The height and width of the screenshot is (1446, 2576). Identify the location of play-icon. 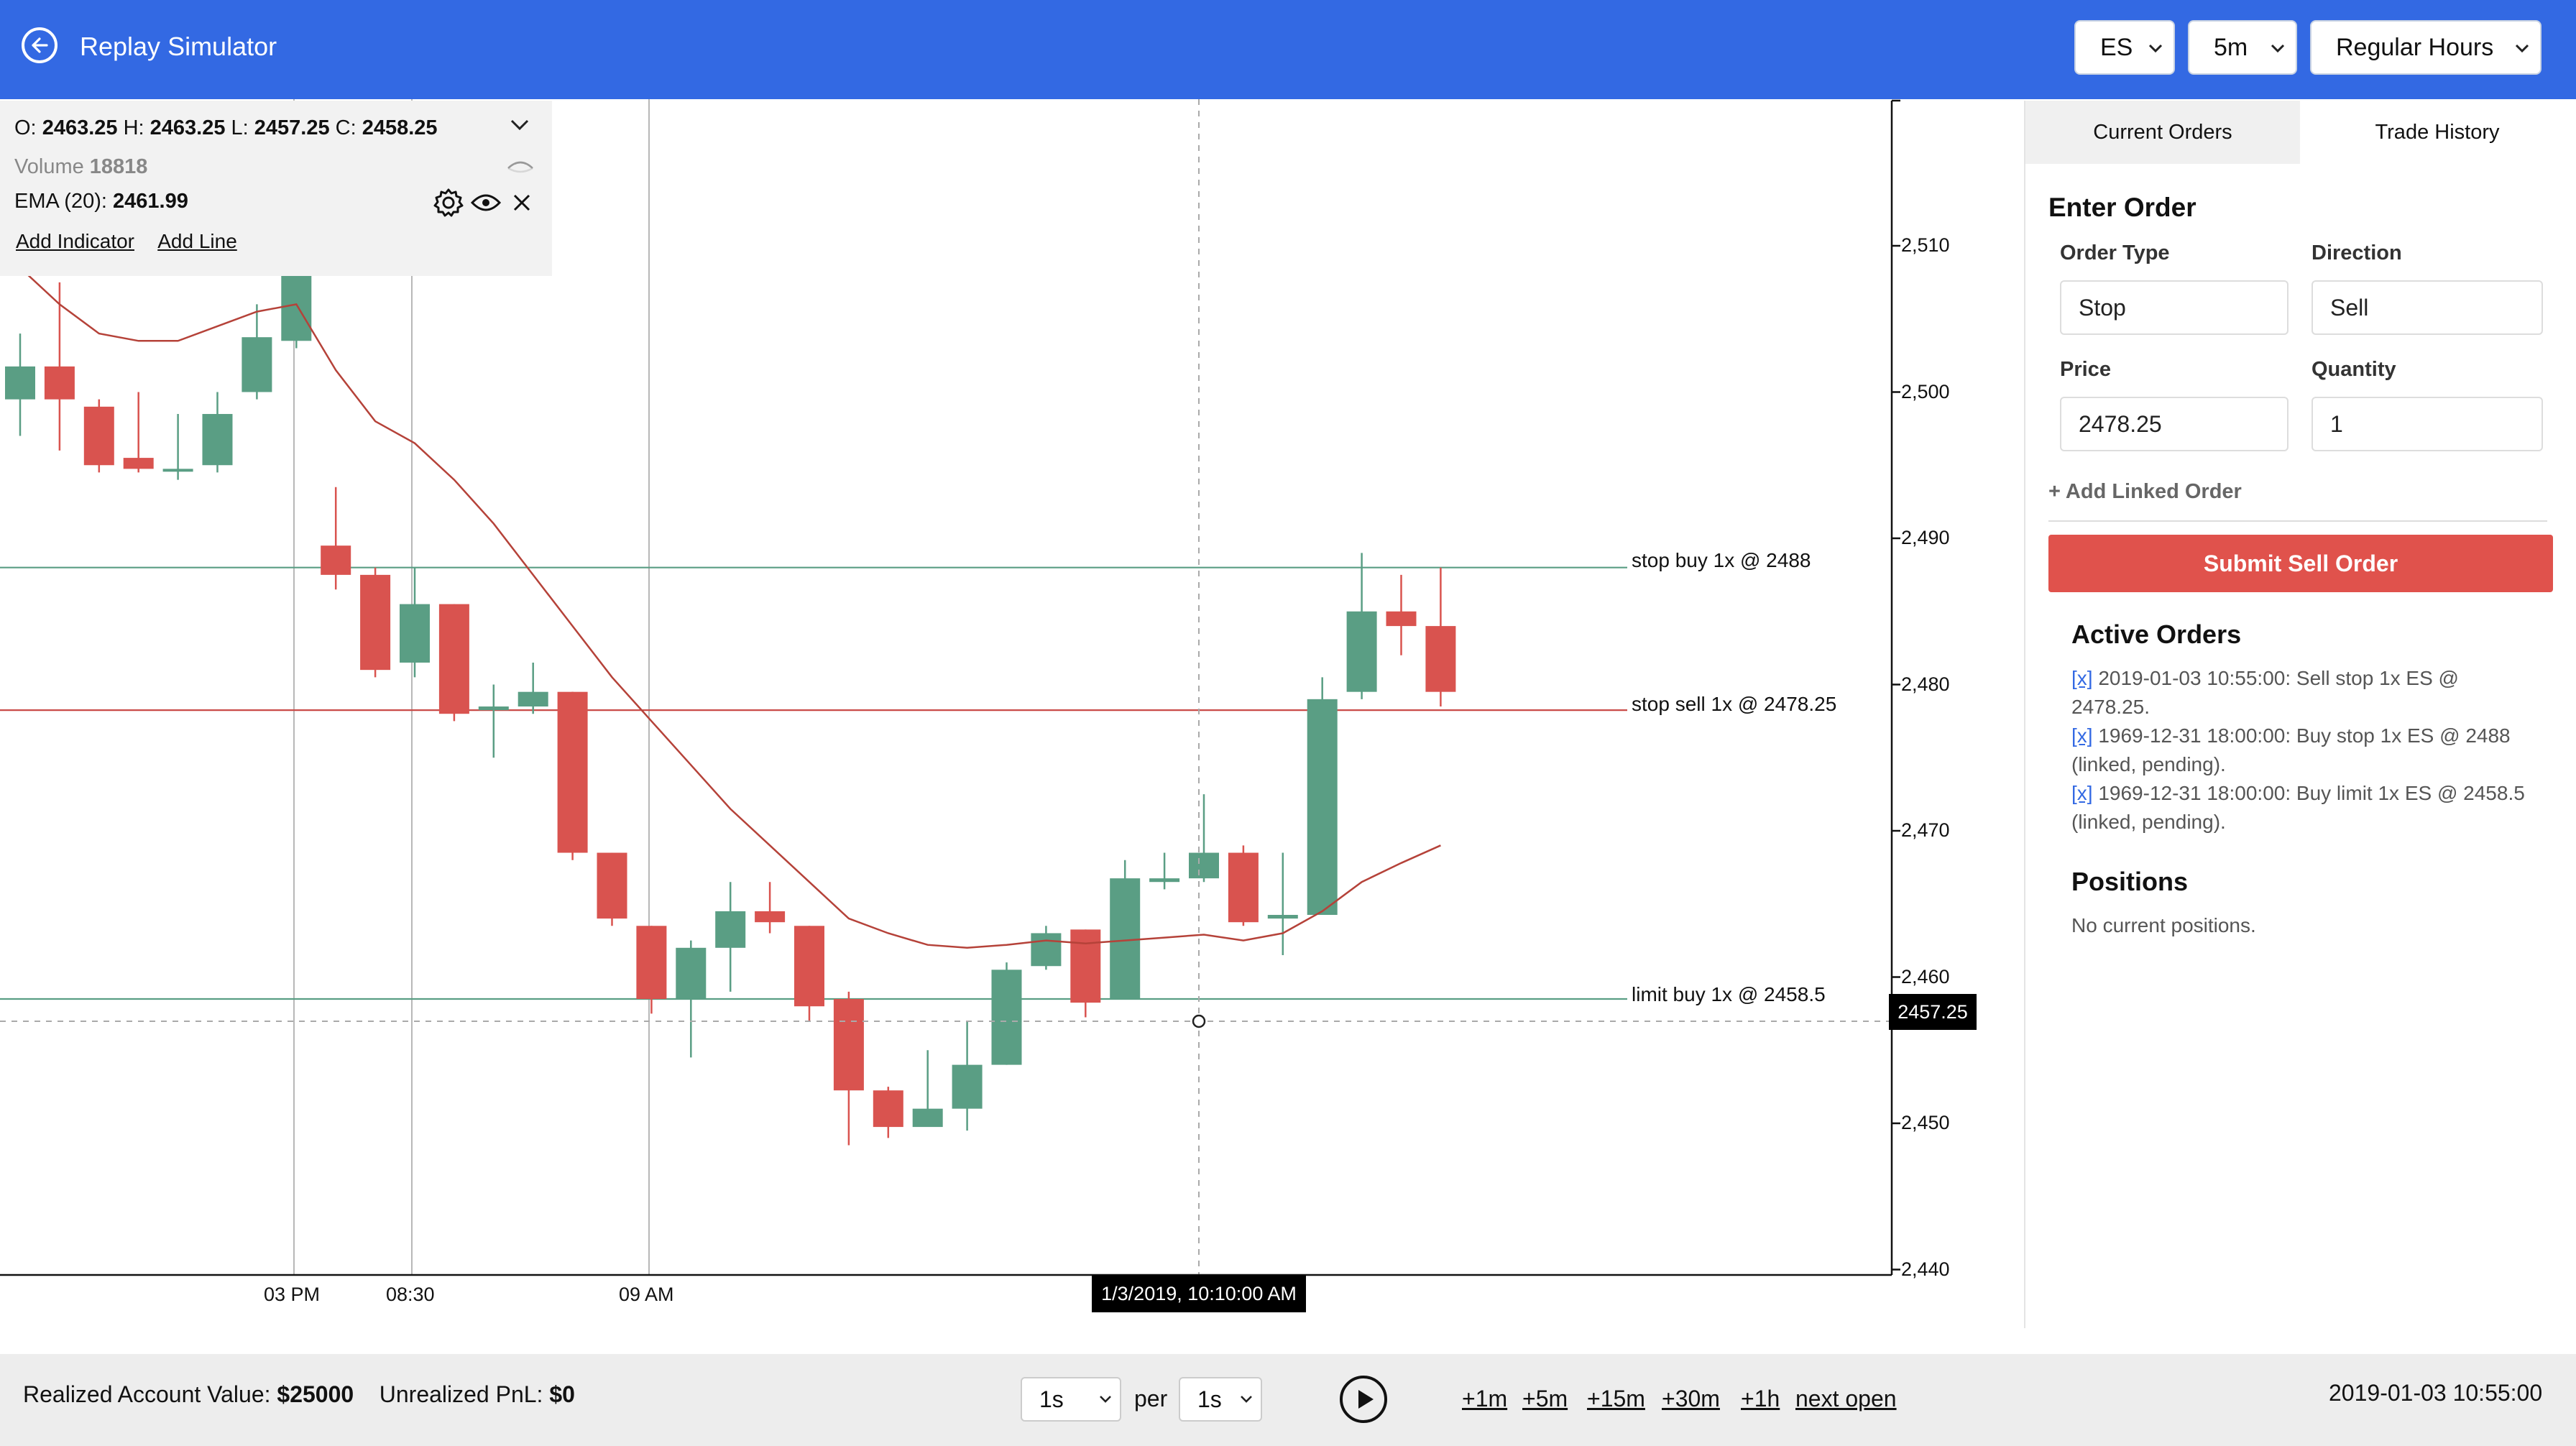
(1363, 1399).